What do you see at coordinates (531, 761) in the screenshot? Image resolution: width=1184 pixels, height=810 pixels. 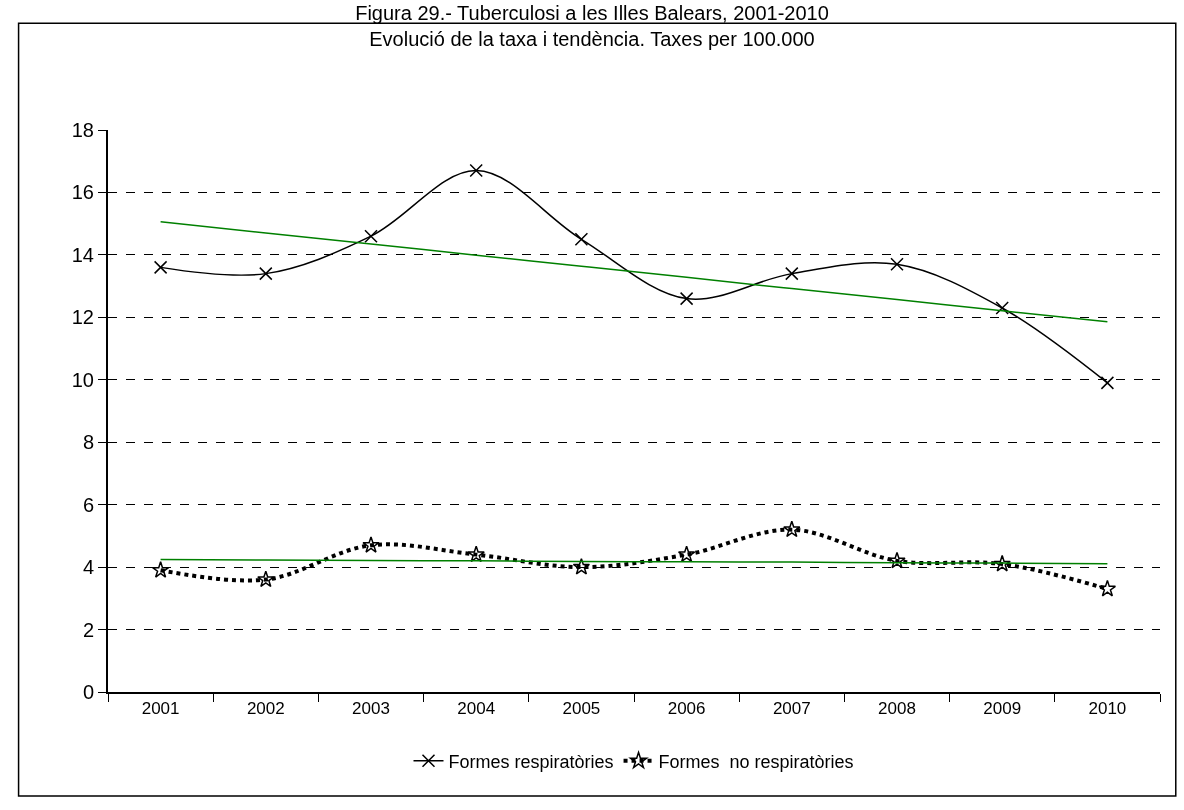 I see `legend-label: Formes respiratòries` at bounding box center [531, 761].